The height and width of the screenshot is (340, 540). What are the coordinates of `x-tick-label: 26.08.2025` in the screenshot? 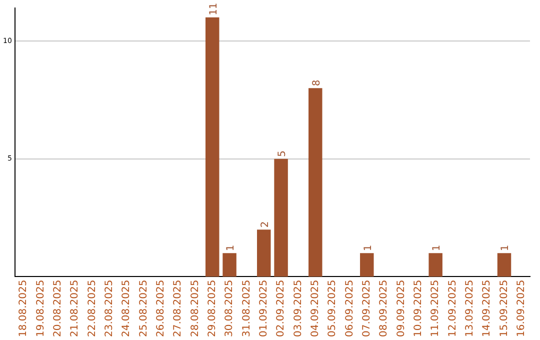 It's located at (160, 309).